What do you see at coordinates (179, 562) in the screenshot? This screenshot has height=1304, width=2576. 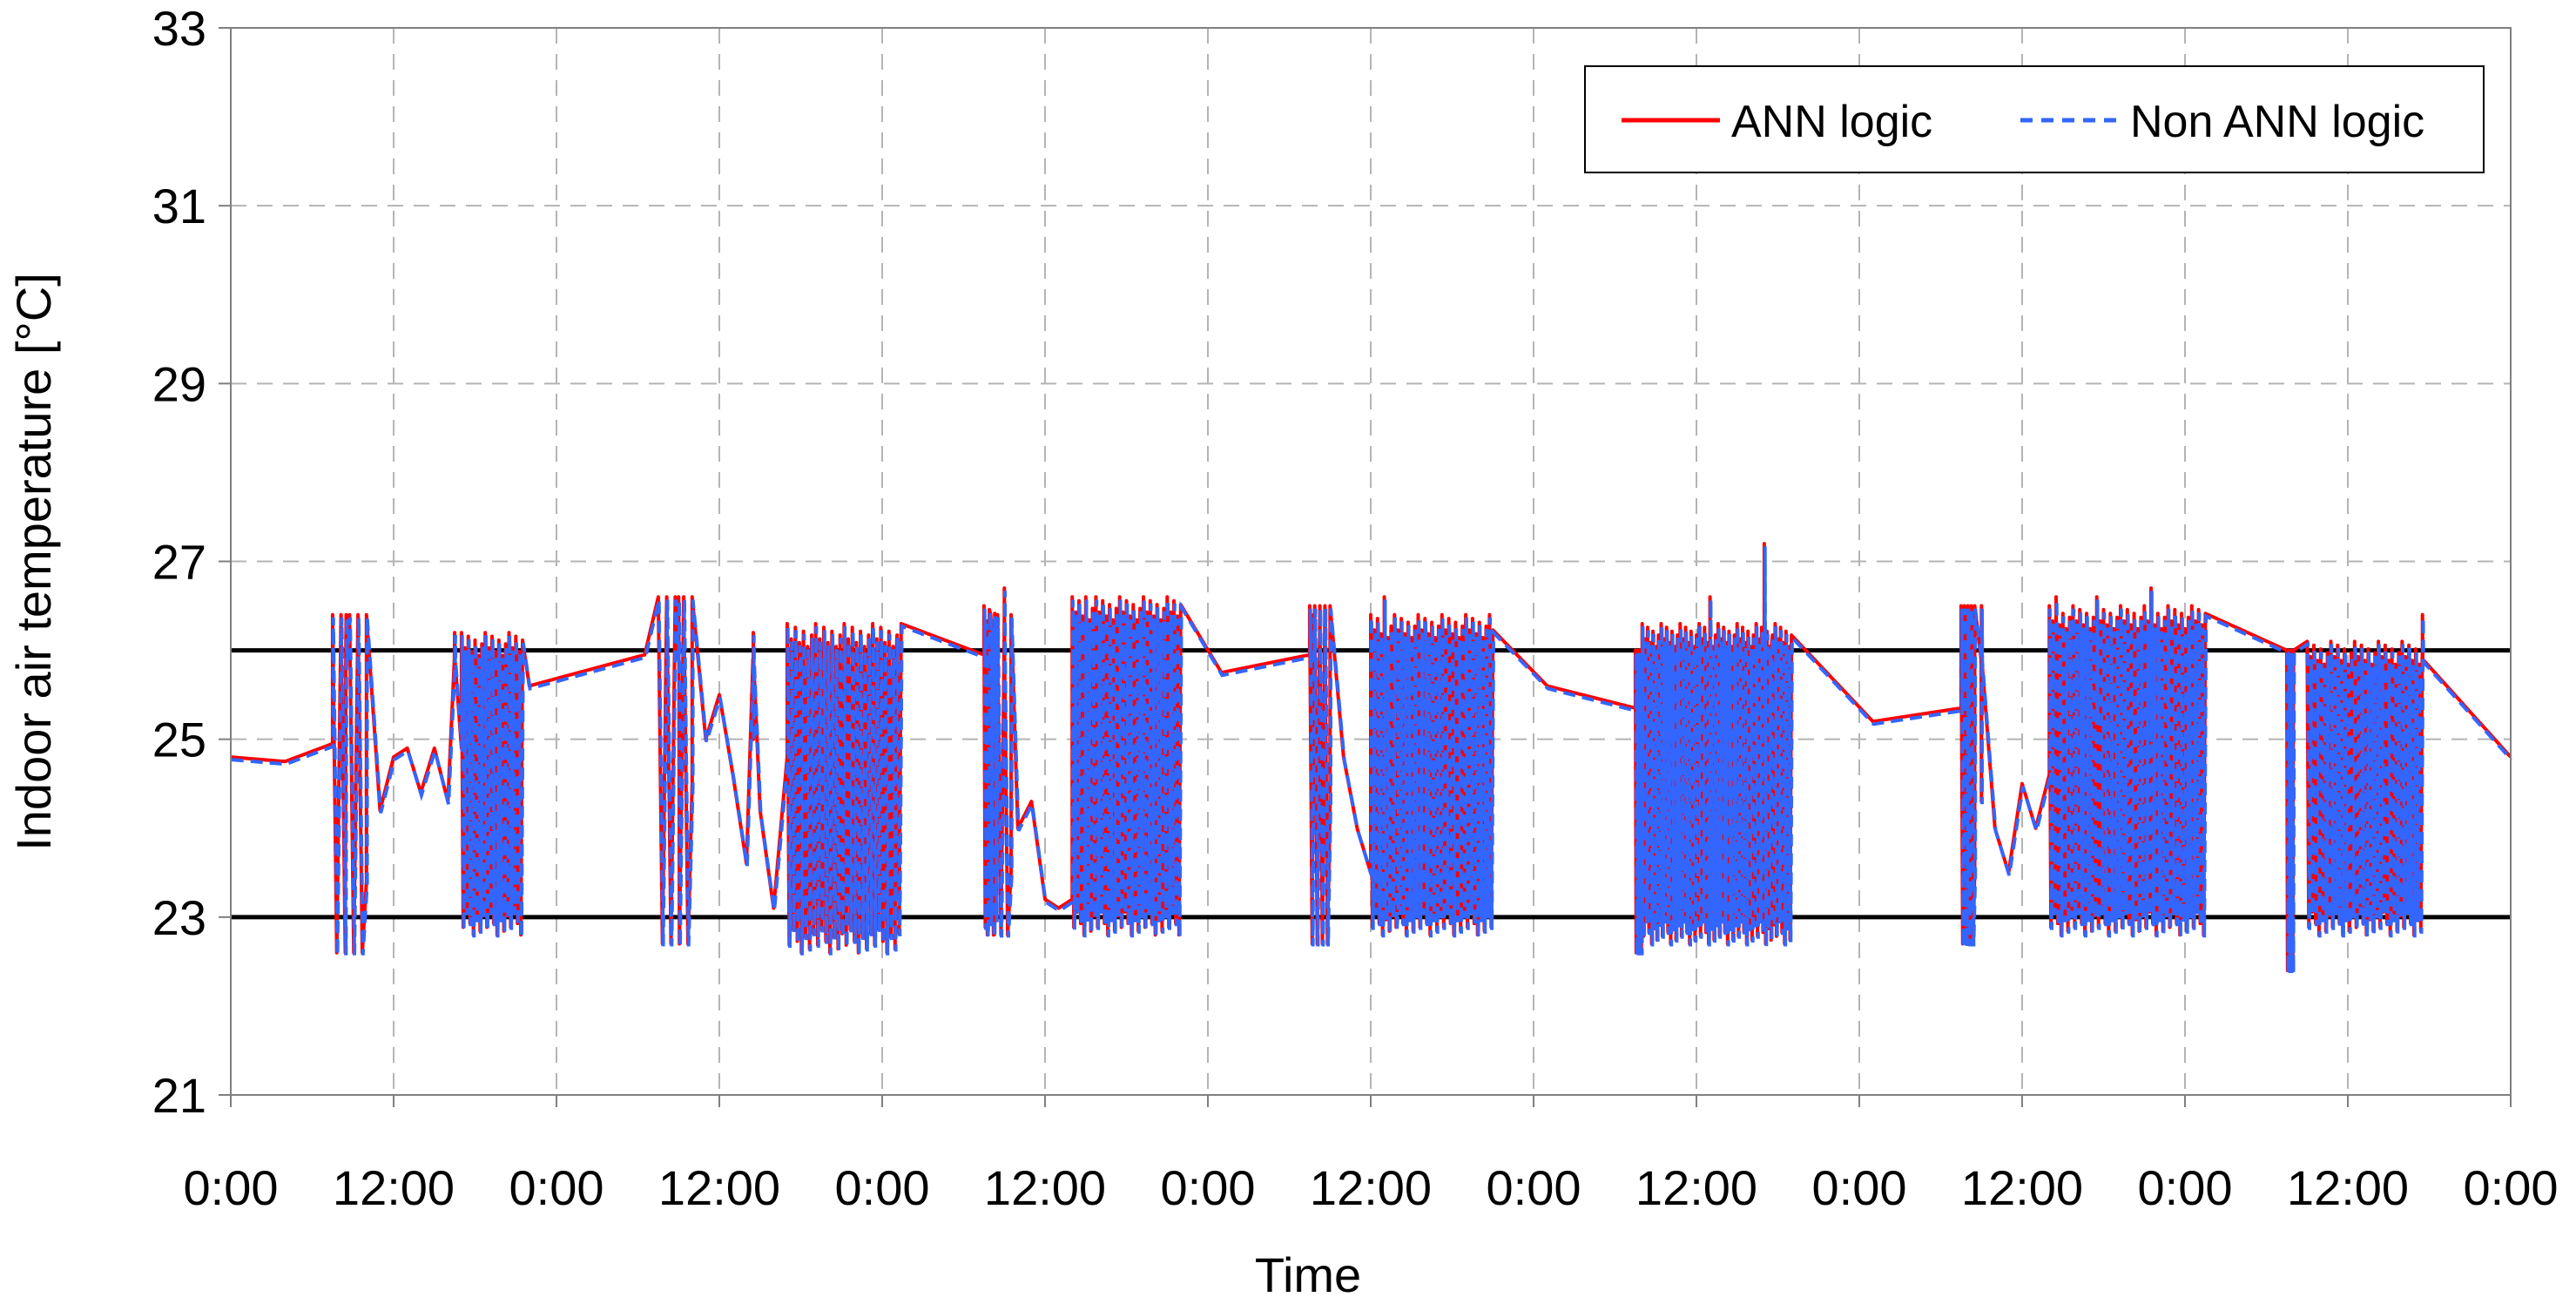 I see `y-tick-label: 27` at bounding box center [179, 562].